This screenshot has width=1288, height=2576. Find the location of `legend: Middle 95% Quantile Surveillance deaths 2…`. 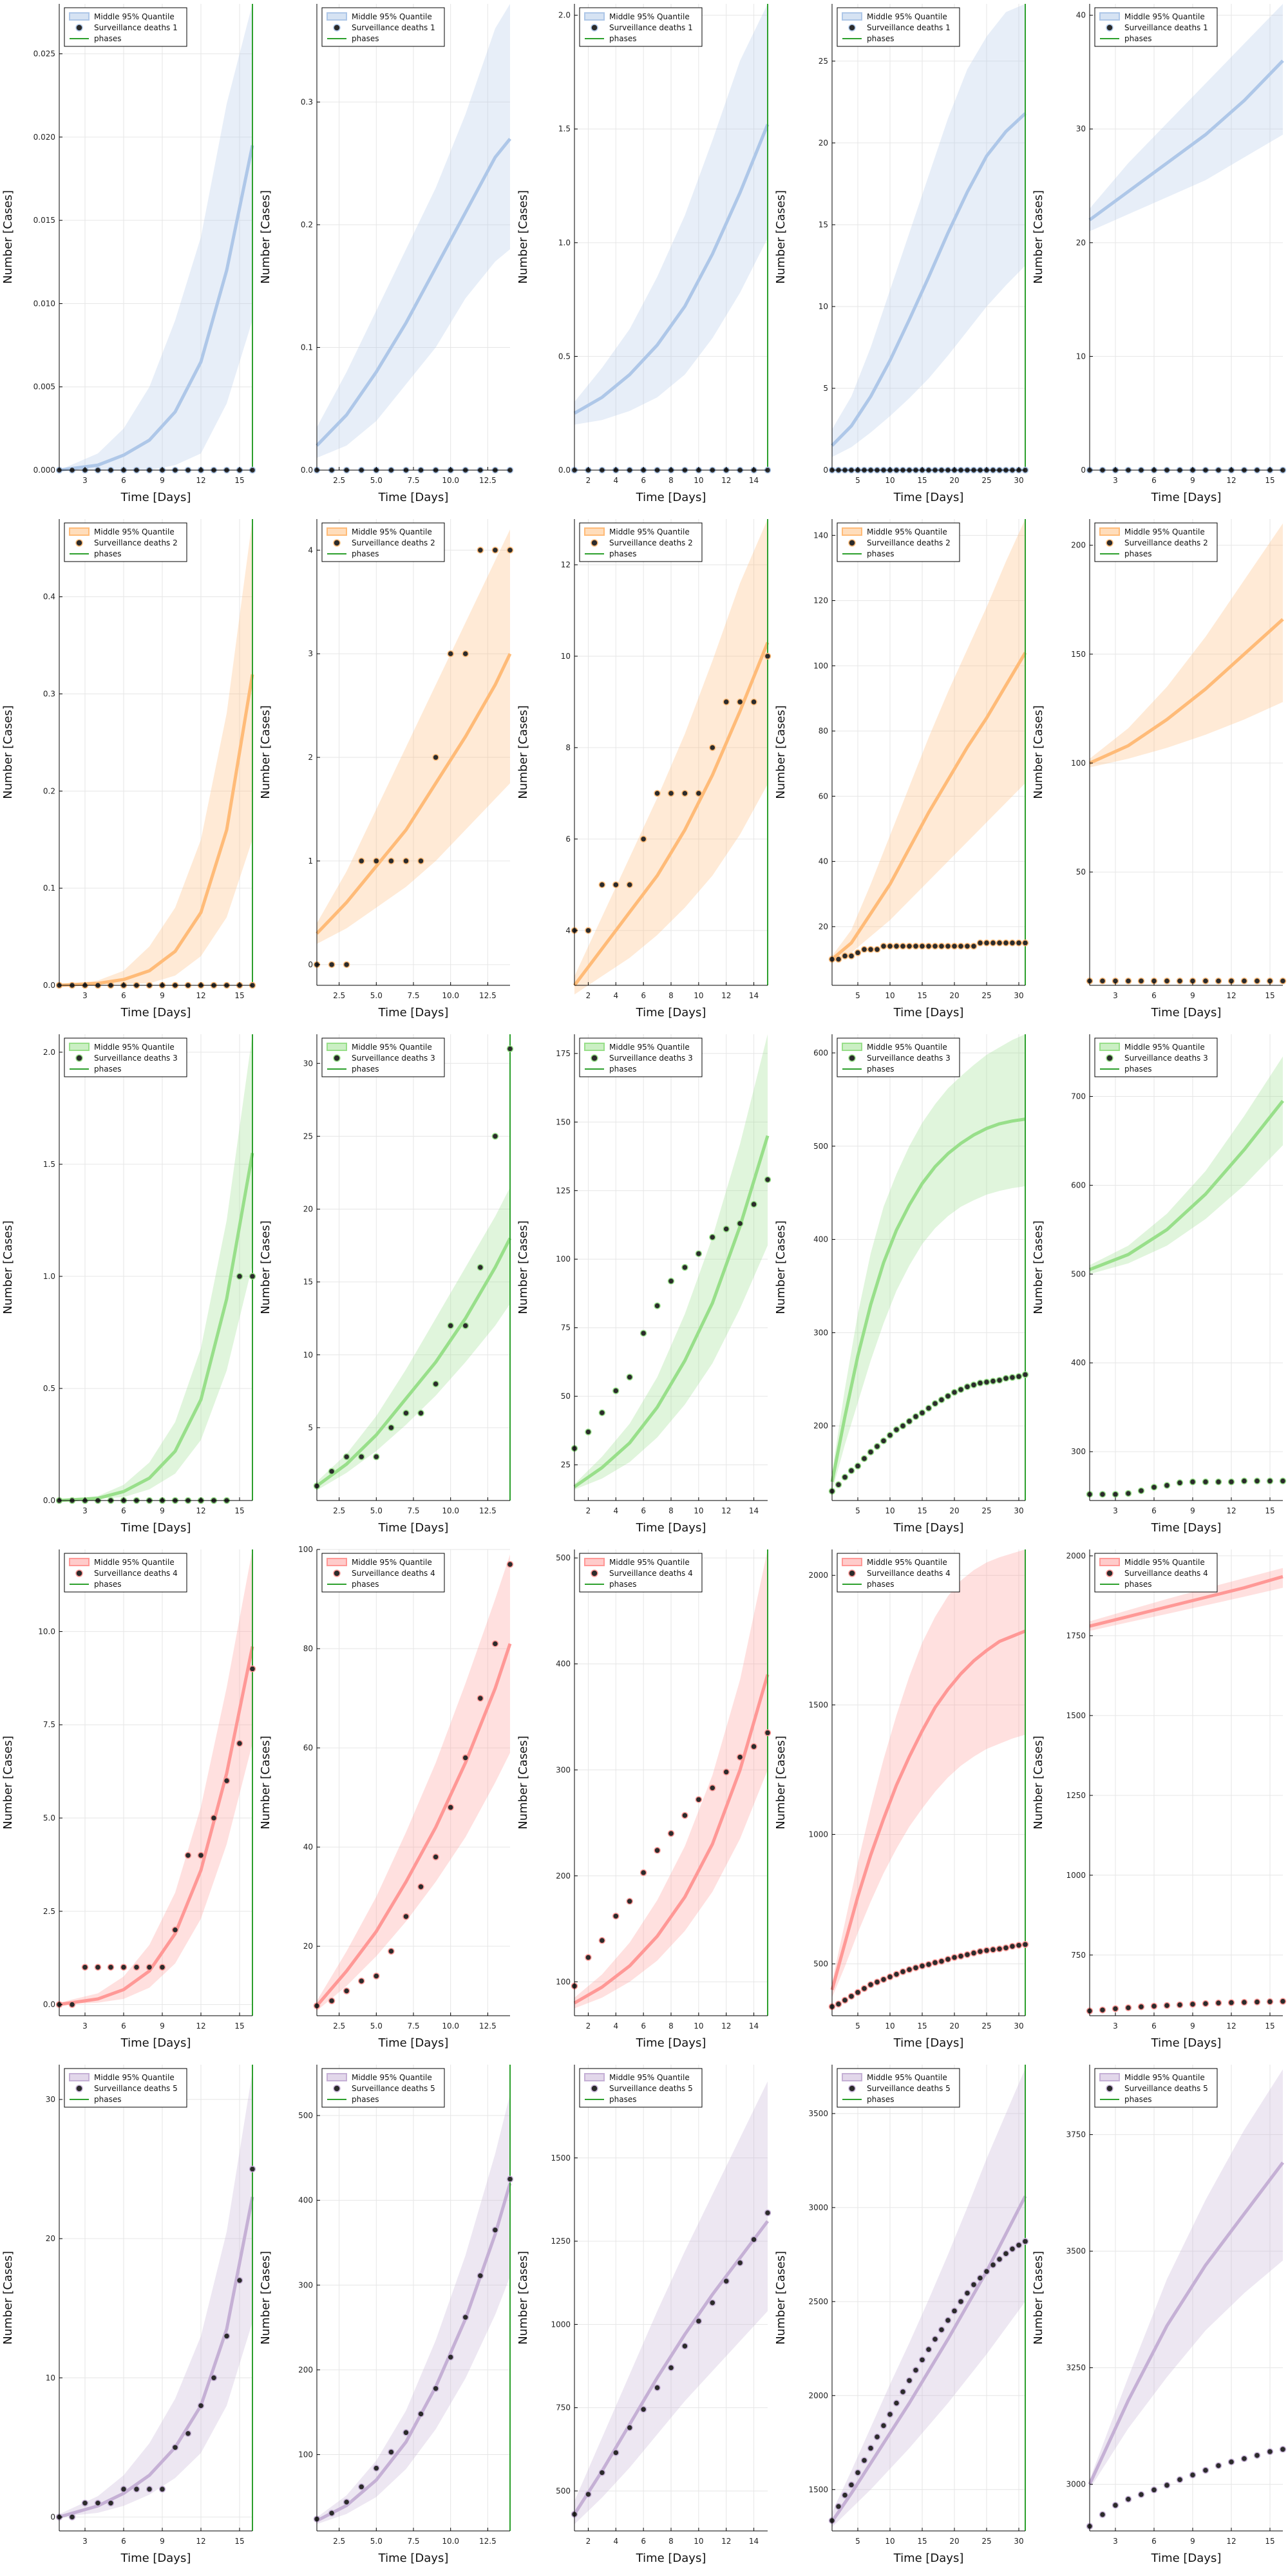

legend: Middle 95% Quantile Surveillance deaths 2… is located at coordinates (641, 542).